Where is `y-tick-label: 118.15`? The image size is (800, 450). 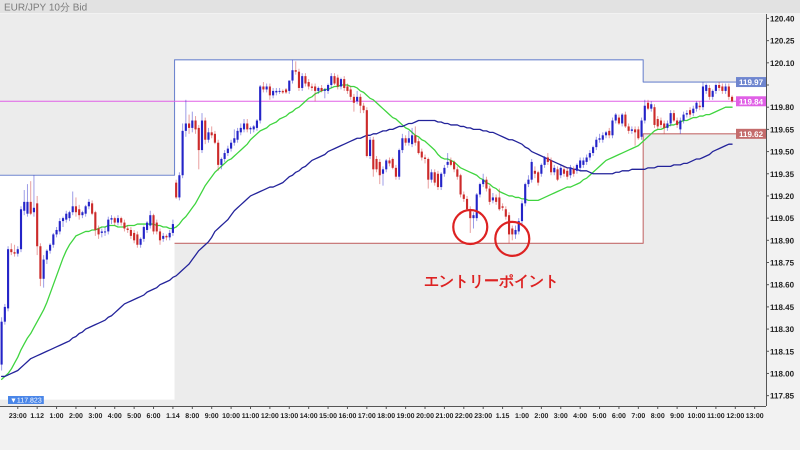
y-tick-label: 118.15 is located at coordinates (782, 351).